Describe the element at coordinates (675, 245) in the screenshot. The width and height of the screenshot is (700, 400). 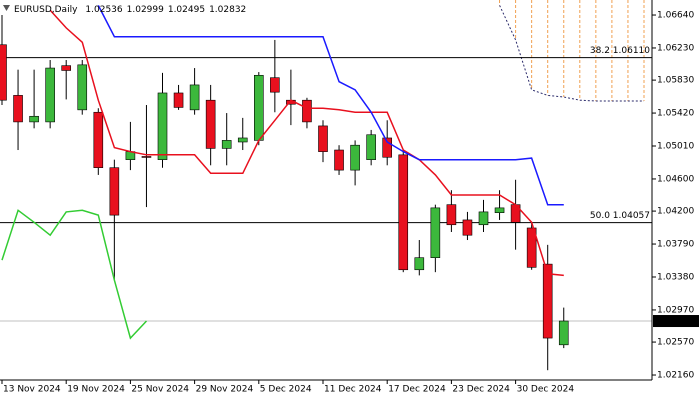
I see `y-tick-label: 1.03790` at that location.